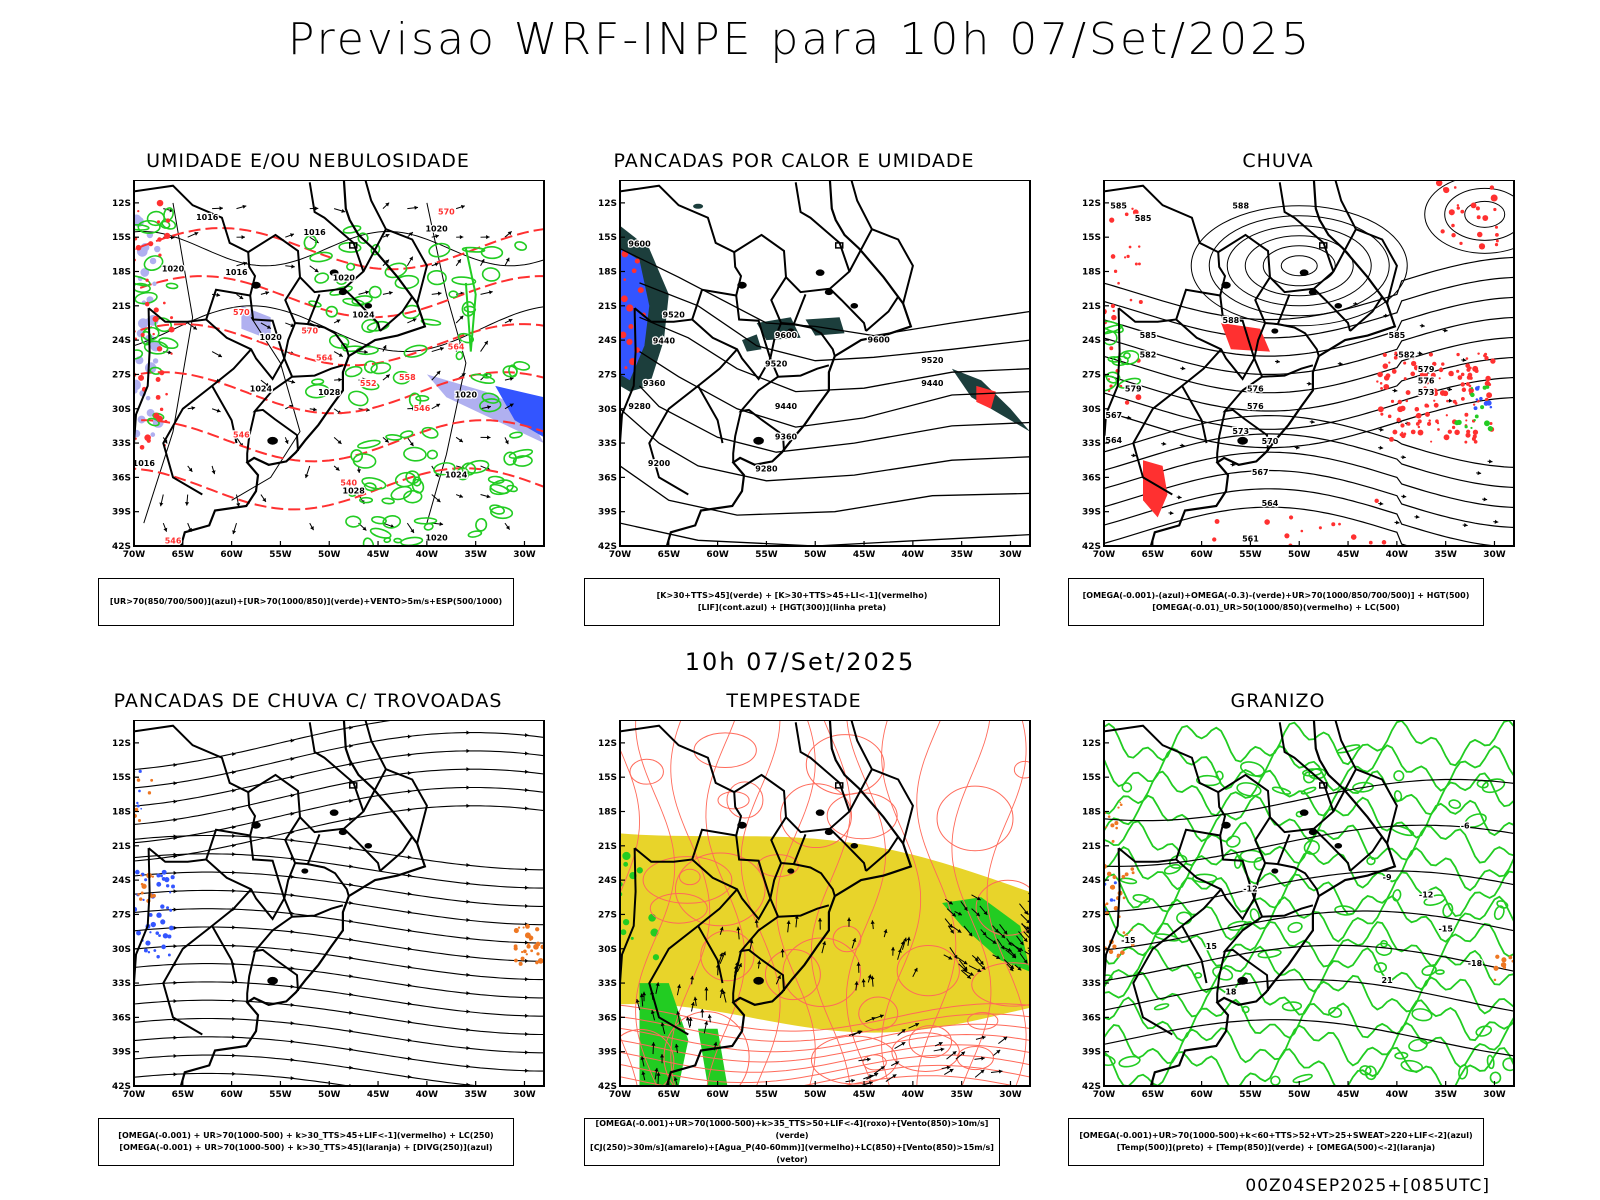 This screenshot has height=1200, width=1600. What do you see at coordinates (1477, 399) in the screenshot?
I see `rain-area-blue` at bounding box center [1477, 399].